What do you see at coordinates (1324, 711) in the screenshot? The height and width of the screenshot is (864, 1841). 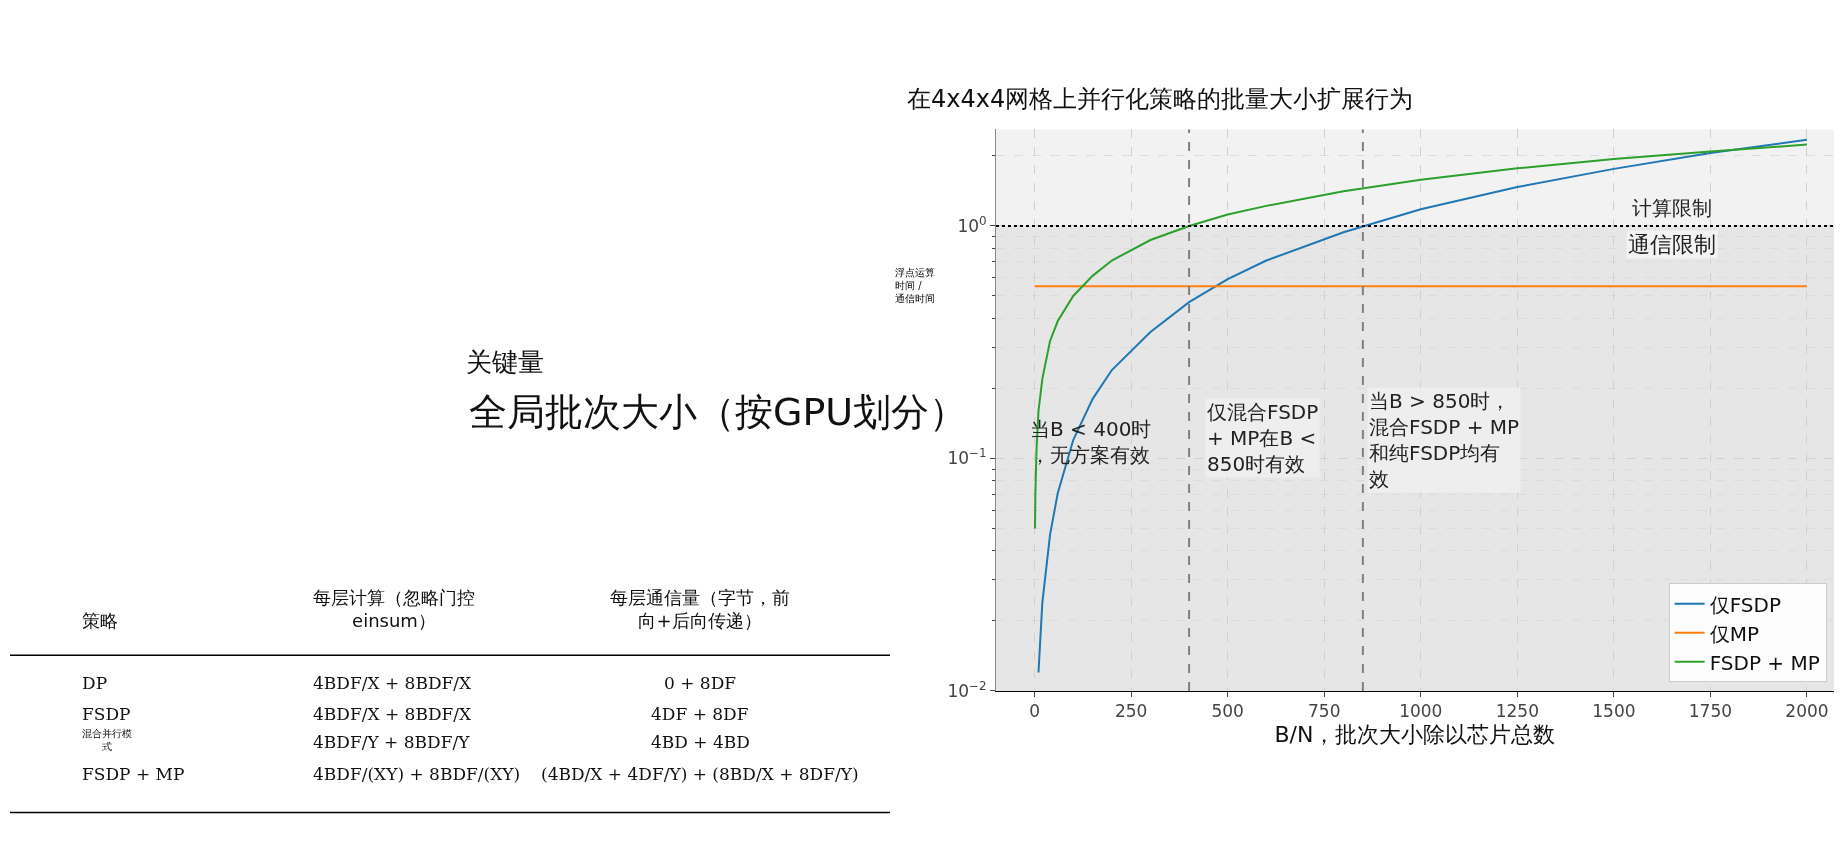 I see `x-tick-label: 750` at bounding box center [1324, 711].